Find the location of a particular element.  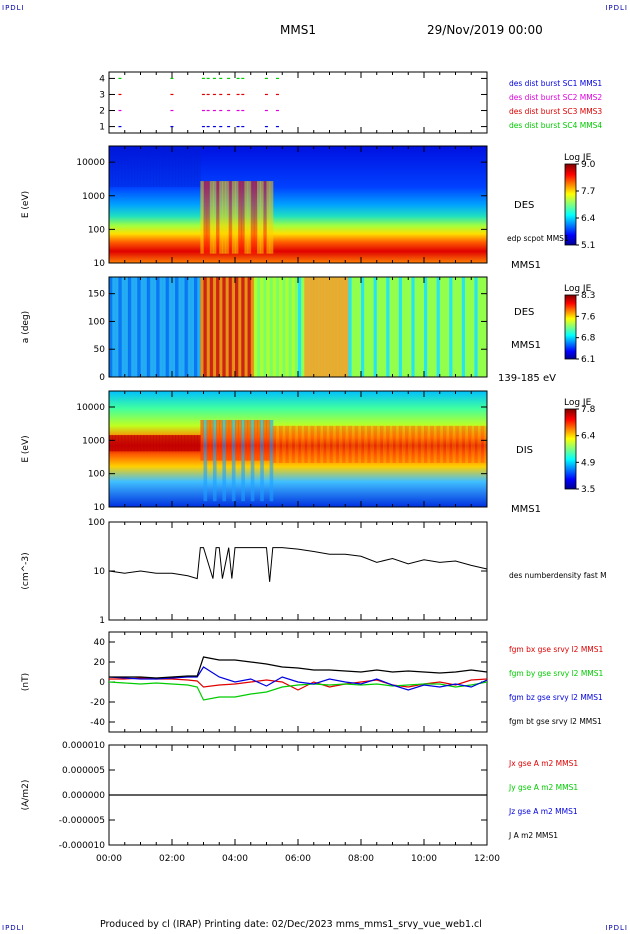

bfield-series-line is located at coordinates (298, 691).